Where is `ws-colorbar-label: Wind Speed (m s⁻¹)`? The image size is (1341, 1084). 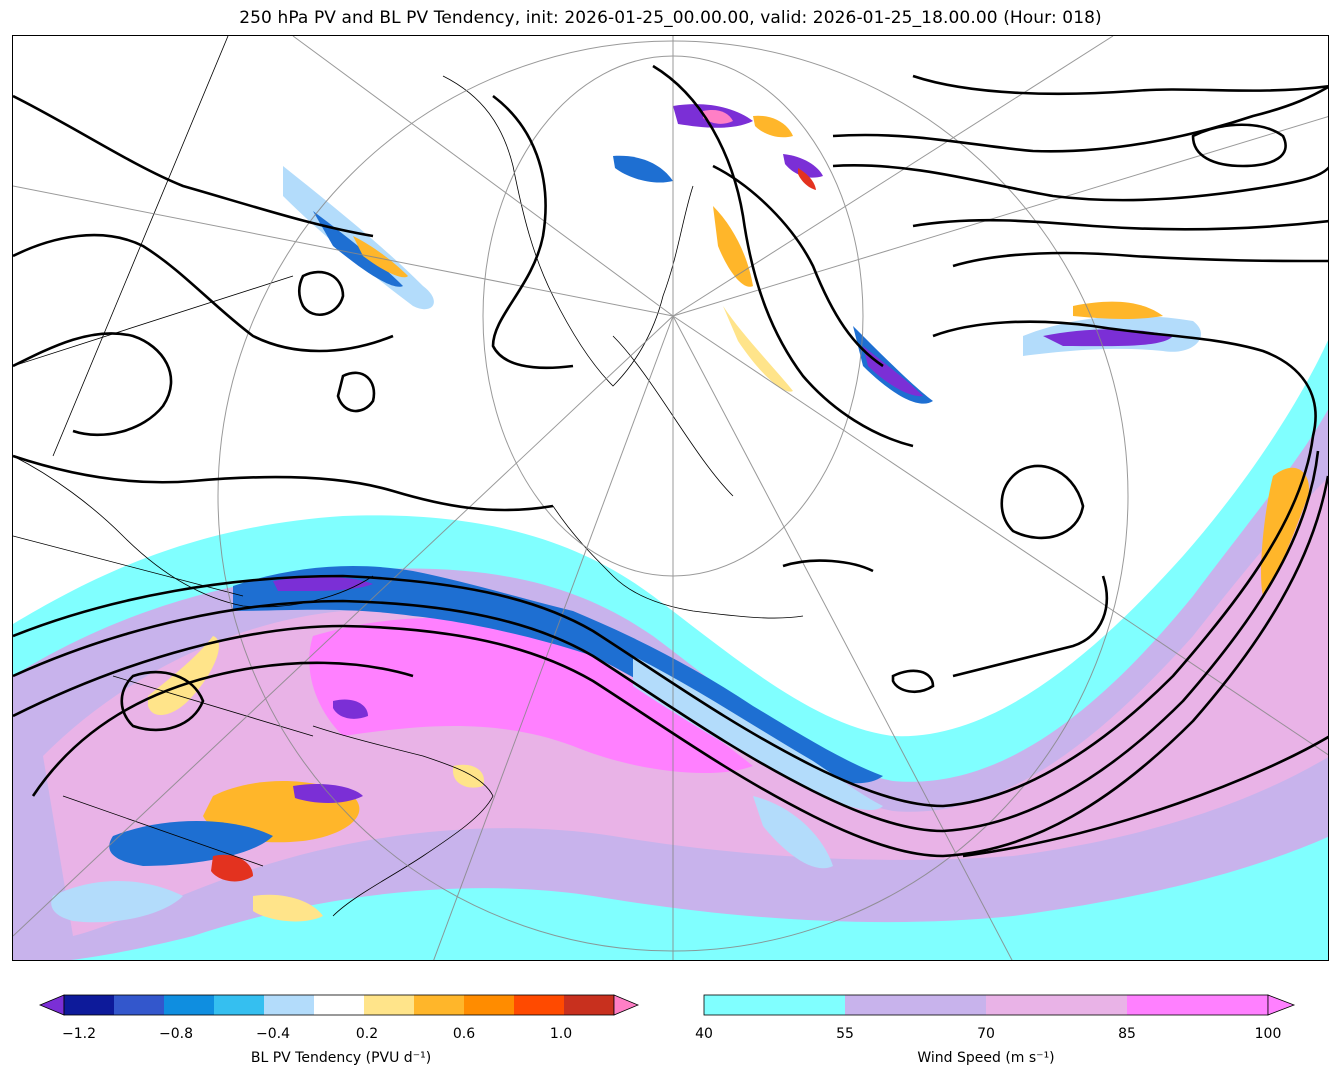
ws-colorbar-label: Wind Speed (m s⁻¹) is located at coordinates (986, 1058).